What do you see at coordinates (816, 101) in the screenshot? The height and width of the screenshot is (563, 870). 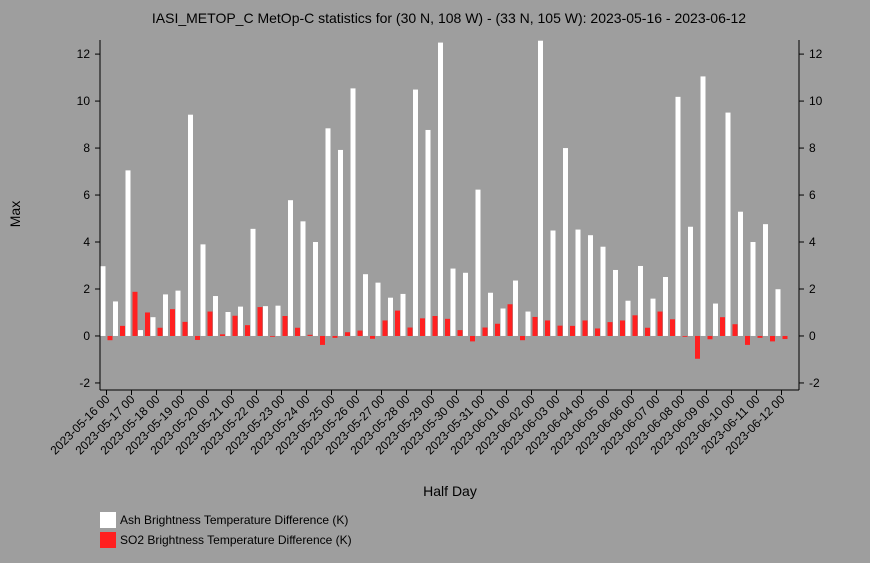 I see `y-tick-label-right: 10` at bounding box center [816, 101].